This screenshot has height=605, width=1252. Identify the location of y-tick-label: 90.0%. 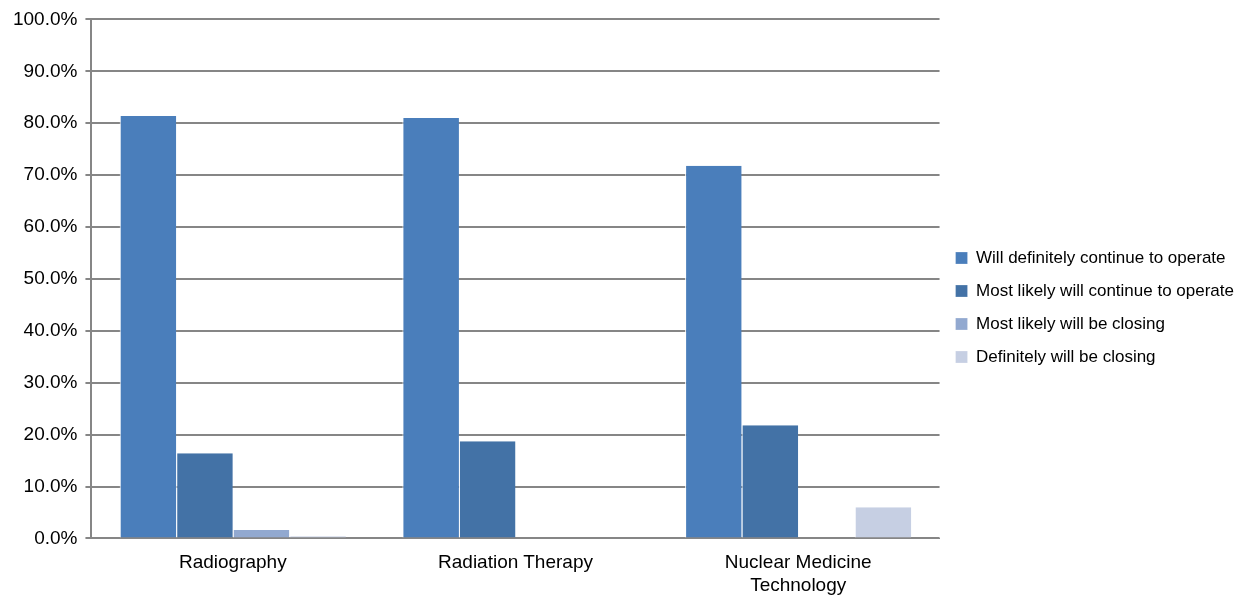
(50, 70).